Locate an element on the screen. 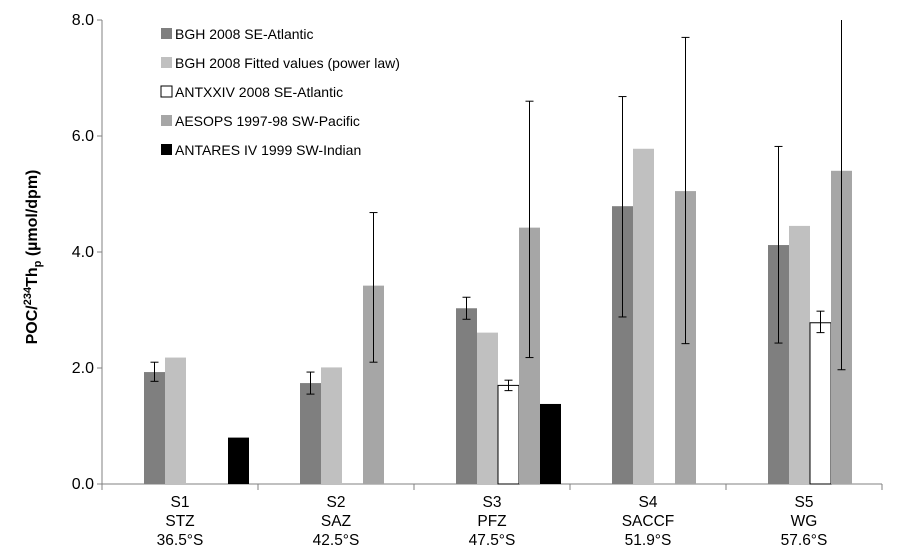  y-axis-title: POC/234Thp (µmol/dpm) is located at coordinates (33, 257).